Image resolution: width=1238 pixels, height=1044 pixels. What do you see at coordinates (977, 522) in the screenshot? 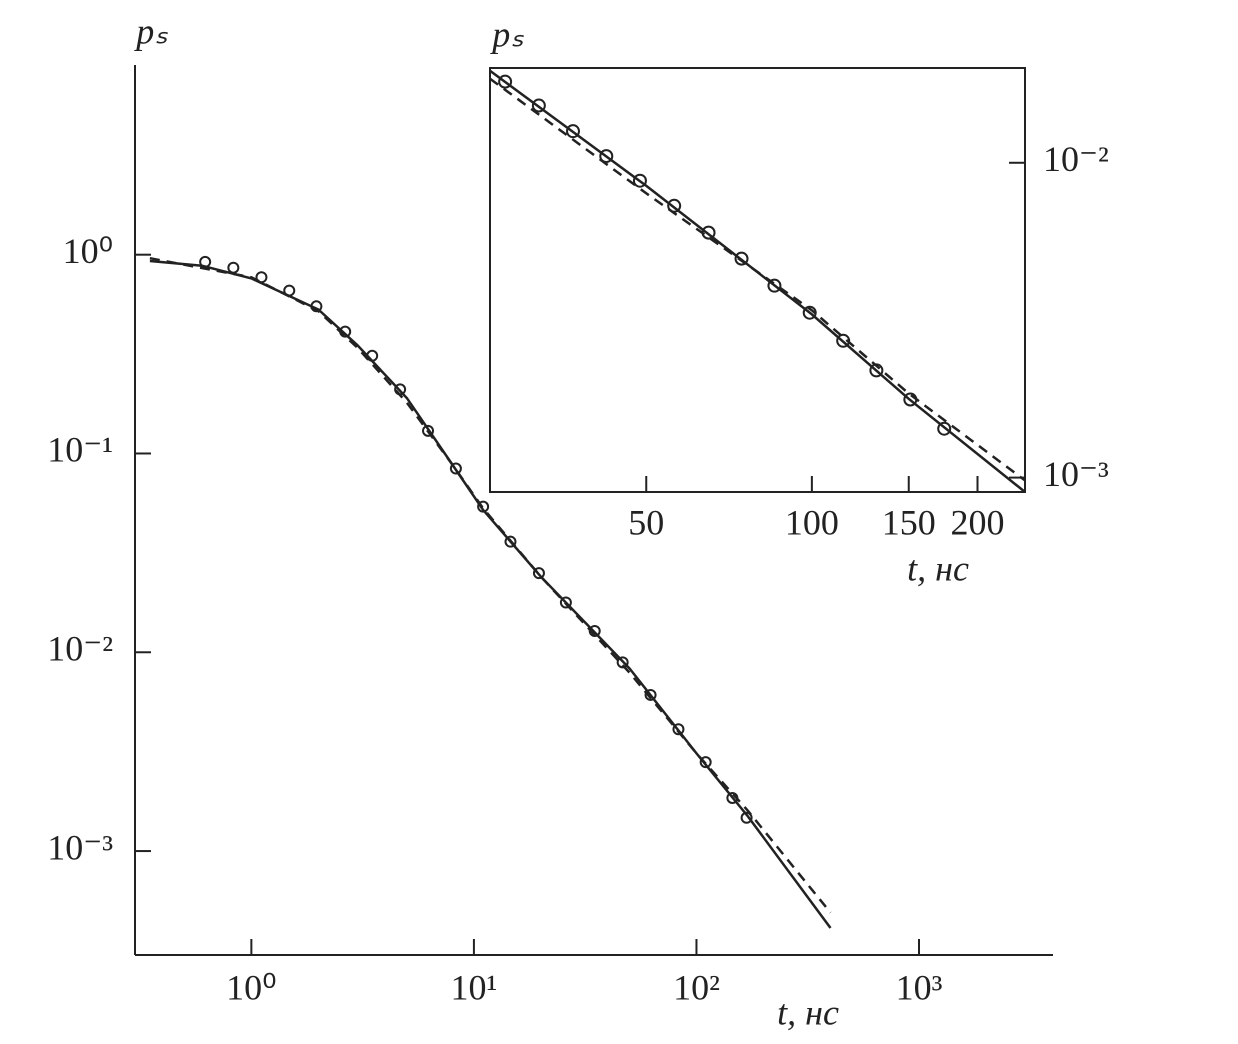
I see `x-tick-label: 200` at bounding box center [977, 522].